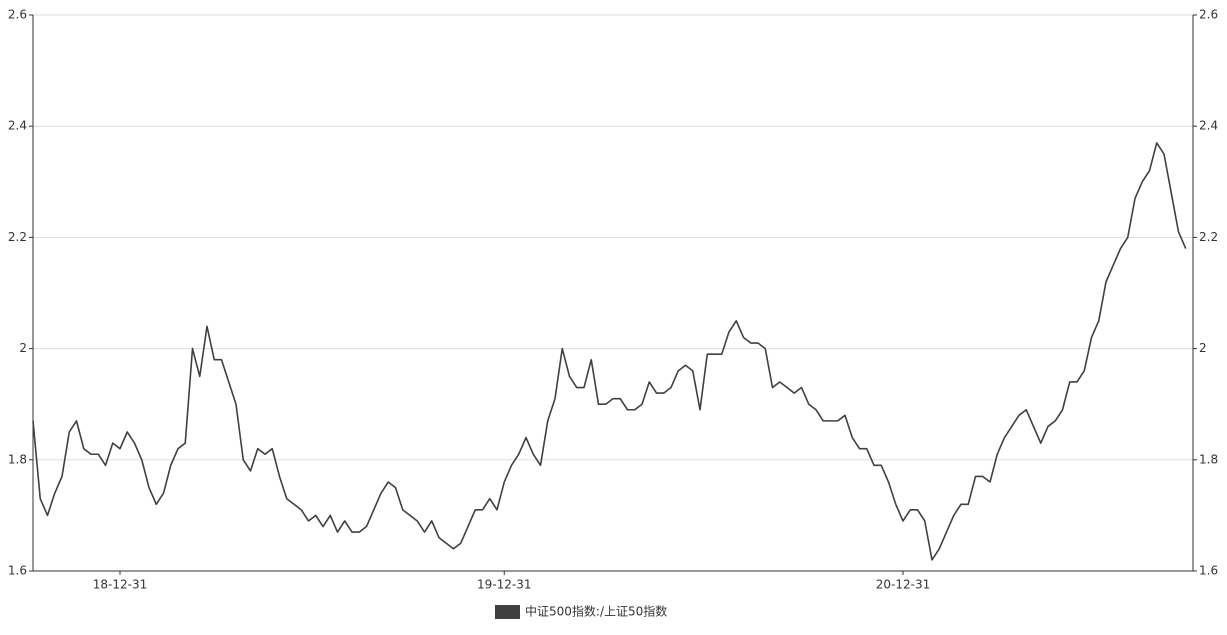  Describe the element at coordinates (1208, 571) in the screenshot. I see `y2-tick-label: 1.6` at that location.